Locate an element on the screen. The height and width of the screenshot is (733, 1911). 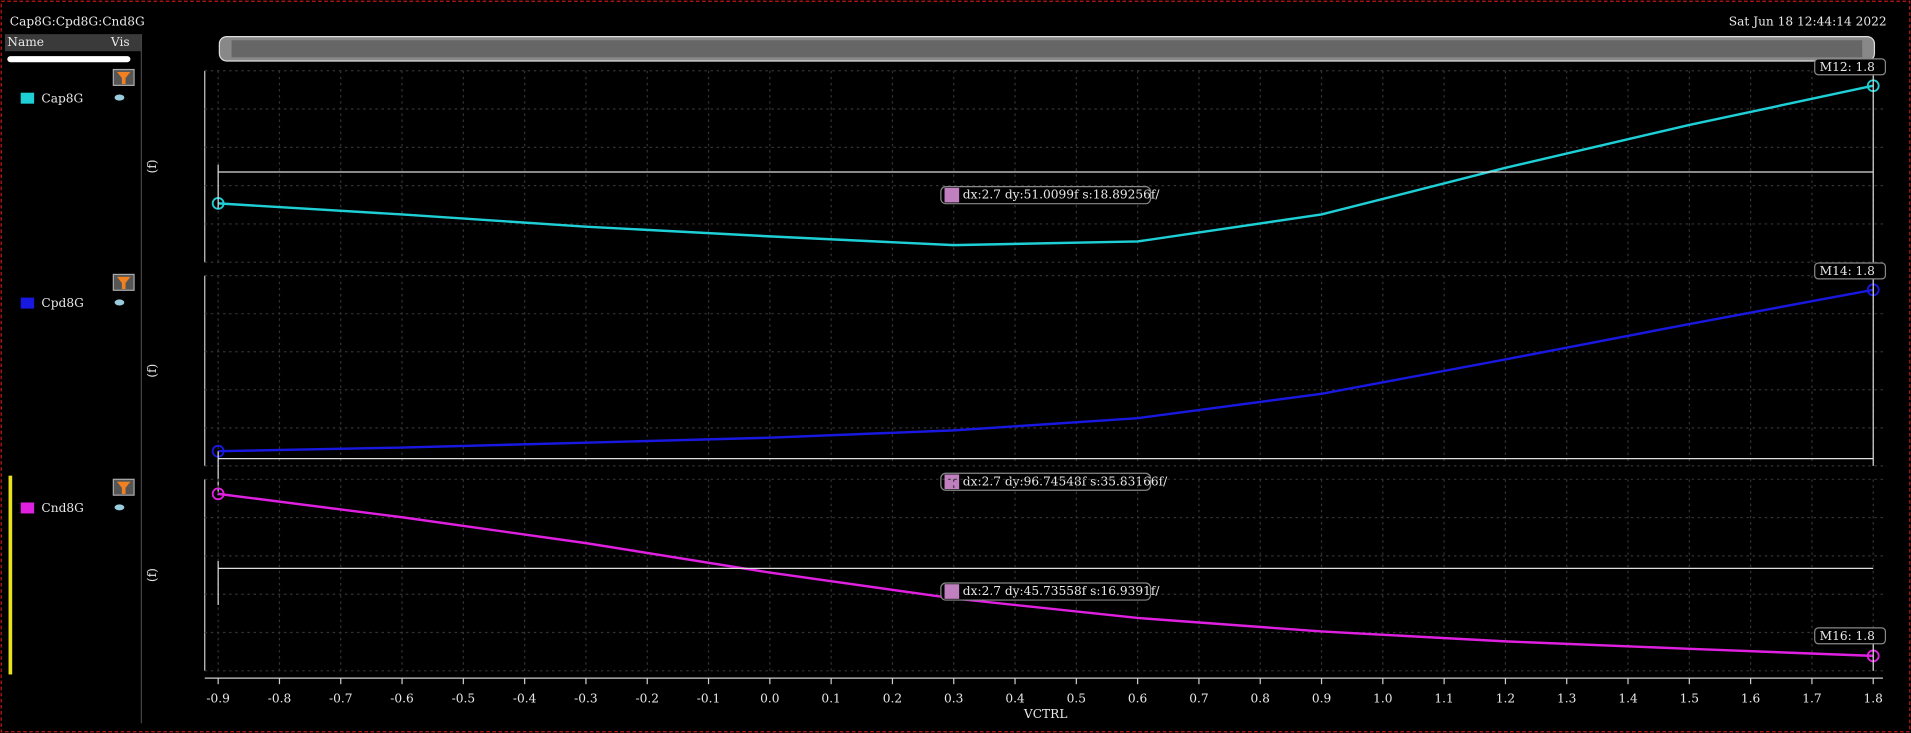
x-tick-label: 1.2 is located at coordinates (1505, 698).